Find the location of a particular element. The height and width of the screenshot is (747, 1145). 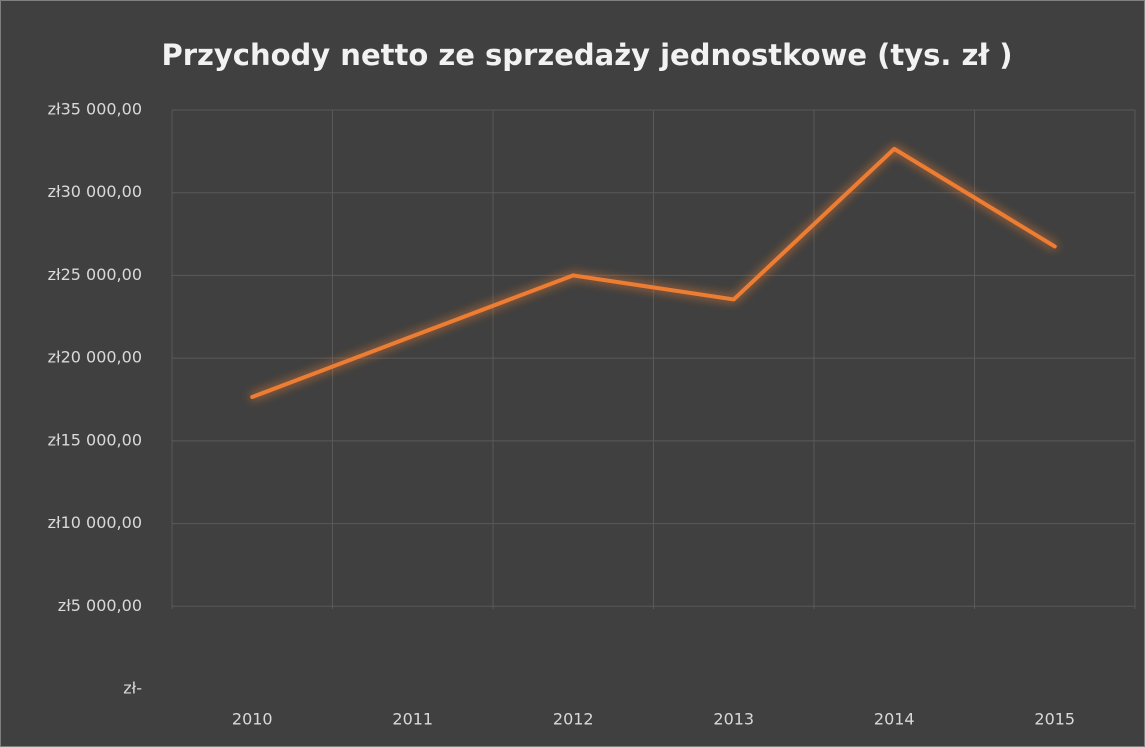

y-tick-label: zł30 000,00 is located at coordinates (95, 191).